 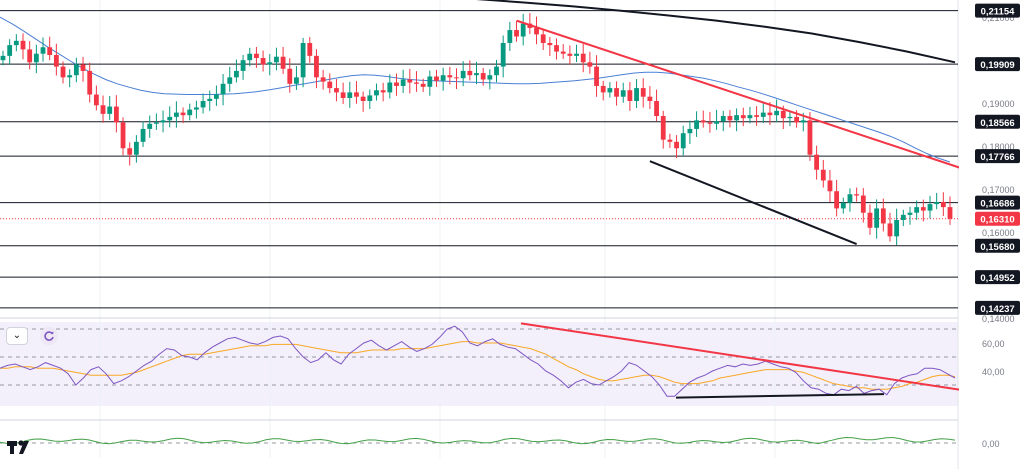 What do you see at coordinates (479, 440) in the screenshot?
I see `oscillator-panel` at bounding box center [479, 440].